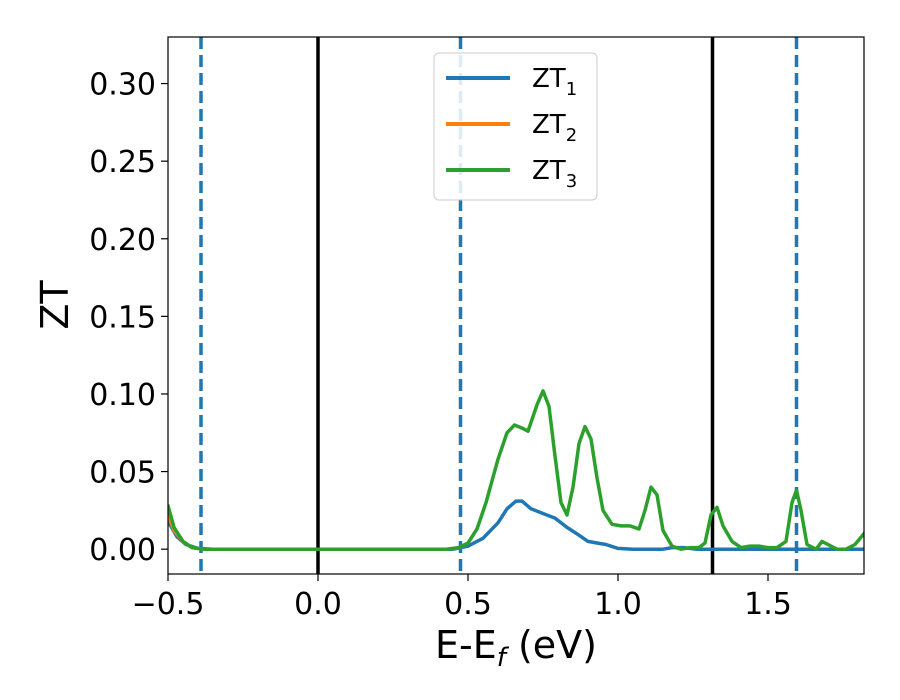 Image resolution: width=900 pixels, height=700 pixels. Describe the element at coordinates (55, 305) in the screenshot. I see `y-axis-label: ZT` at that location.